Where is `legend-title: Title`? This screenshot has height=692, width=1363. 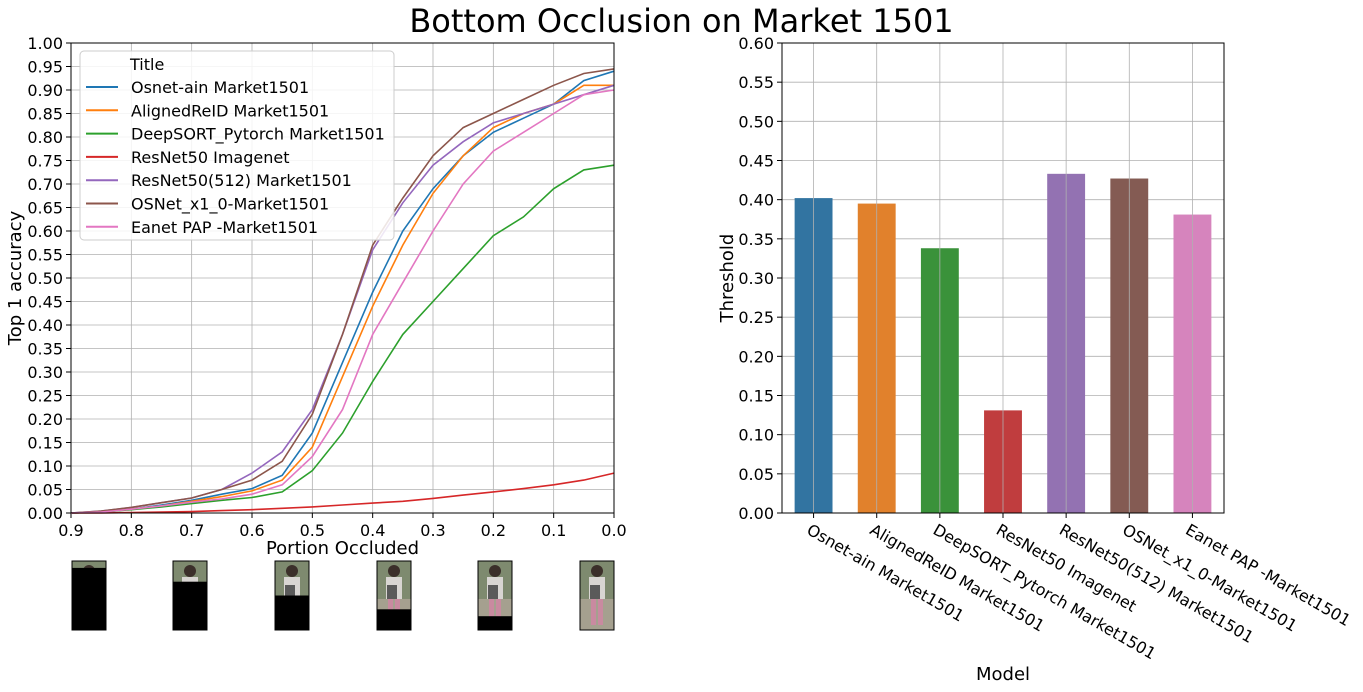 legend-title: Title is located at coordinates (146, 64).